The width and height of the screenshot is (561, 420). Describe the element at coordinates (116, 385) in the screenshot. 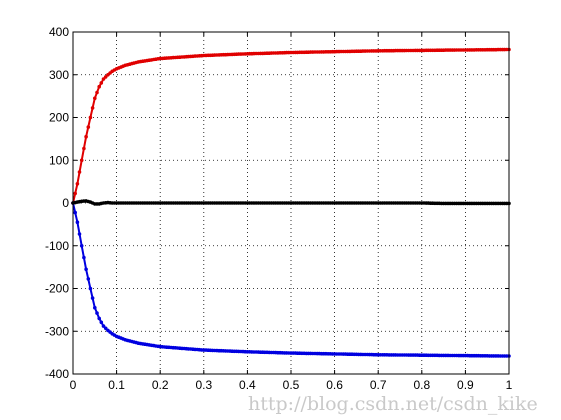

I see `x-tick-label: 0.1` at that location.